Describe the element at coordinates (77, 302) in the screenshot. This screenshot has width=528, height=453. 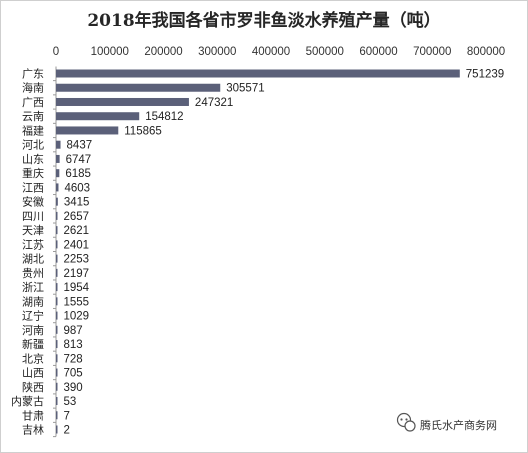
I see `value-label: 1555` at that location.